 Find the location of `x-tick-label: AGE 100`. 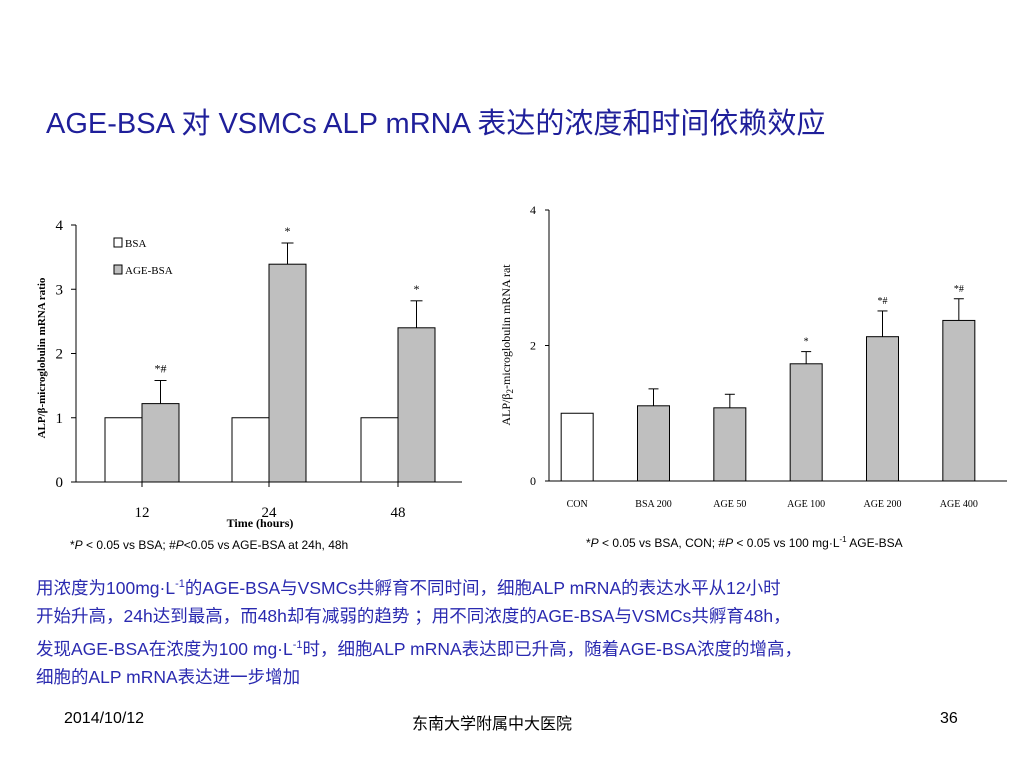

x-tick-label: AGE 100 is located at coordinates (806, 504).